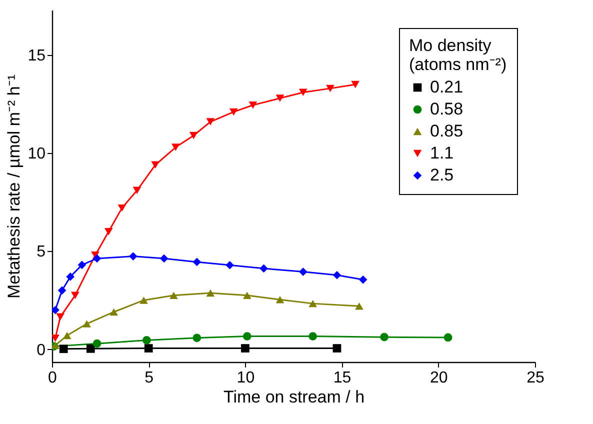  Describe the element at coordinates (458, 55) in the screenshot. I see `legend-title: Mo density (atoms nm⁻²)` at that location.